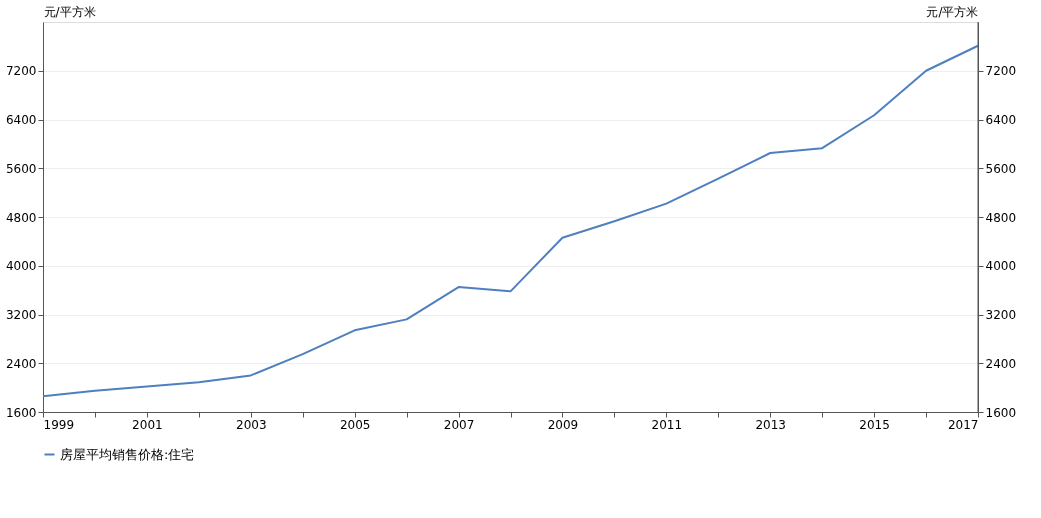 This screenshot has width=1041, height=518. What do you see at coordinates (21, 315) in the screenshot?
I see `y-tick-label: 3200` at bounding box center [21, 315].